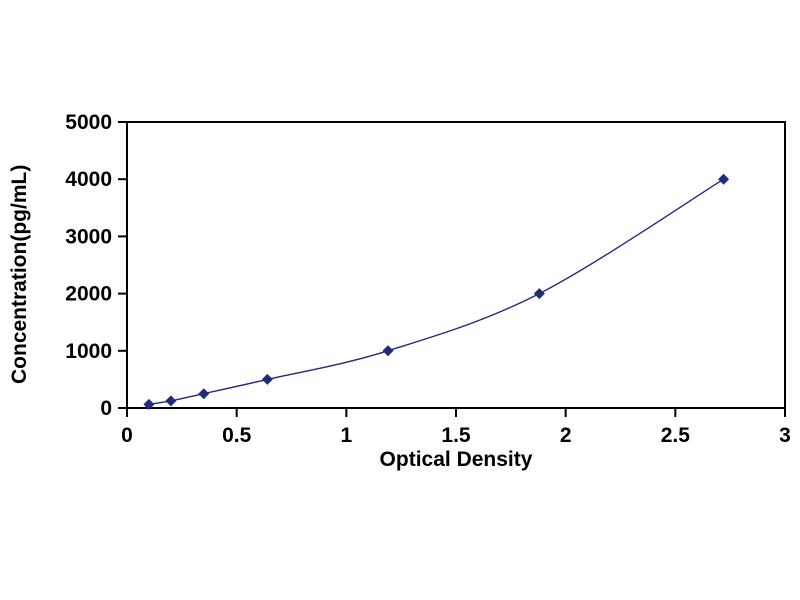 The height and width of the screenshot is (600, 800). What do you see at coordinates (88, 122) in the screenshot?
I see `y-tick-label: 5000` at bounding box center [88, 122].